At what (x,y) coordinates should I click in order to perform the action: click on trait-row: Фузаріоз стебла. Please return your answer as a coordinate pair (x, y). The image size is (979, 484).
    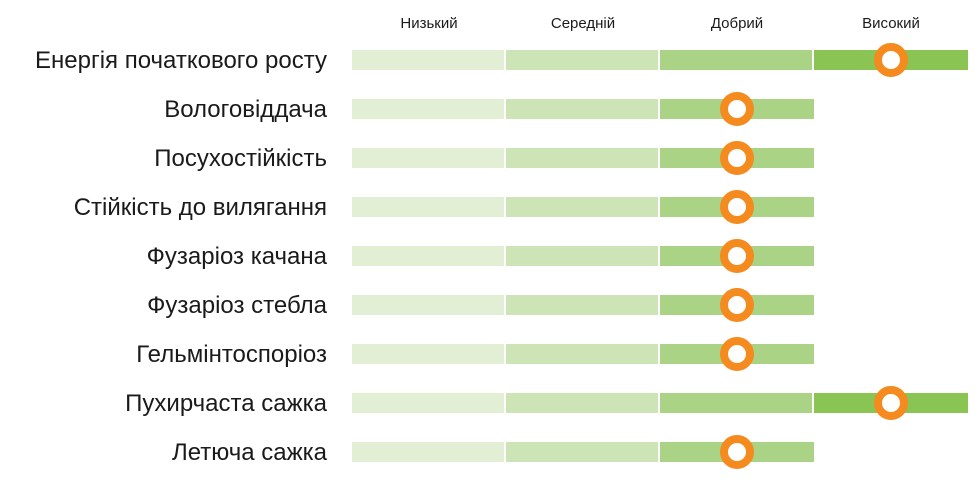
    Looking at the image, I should click on (480, 305).